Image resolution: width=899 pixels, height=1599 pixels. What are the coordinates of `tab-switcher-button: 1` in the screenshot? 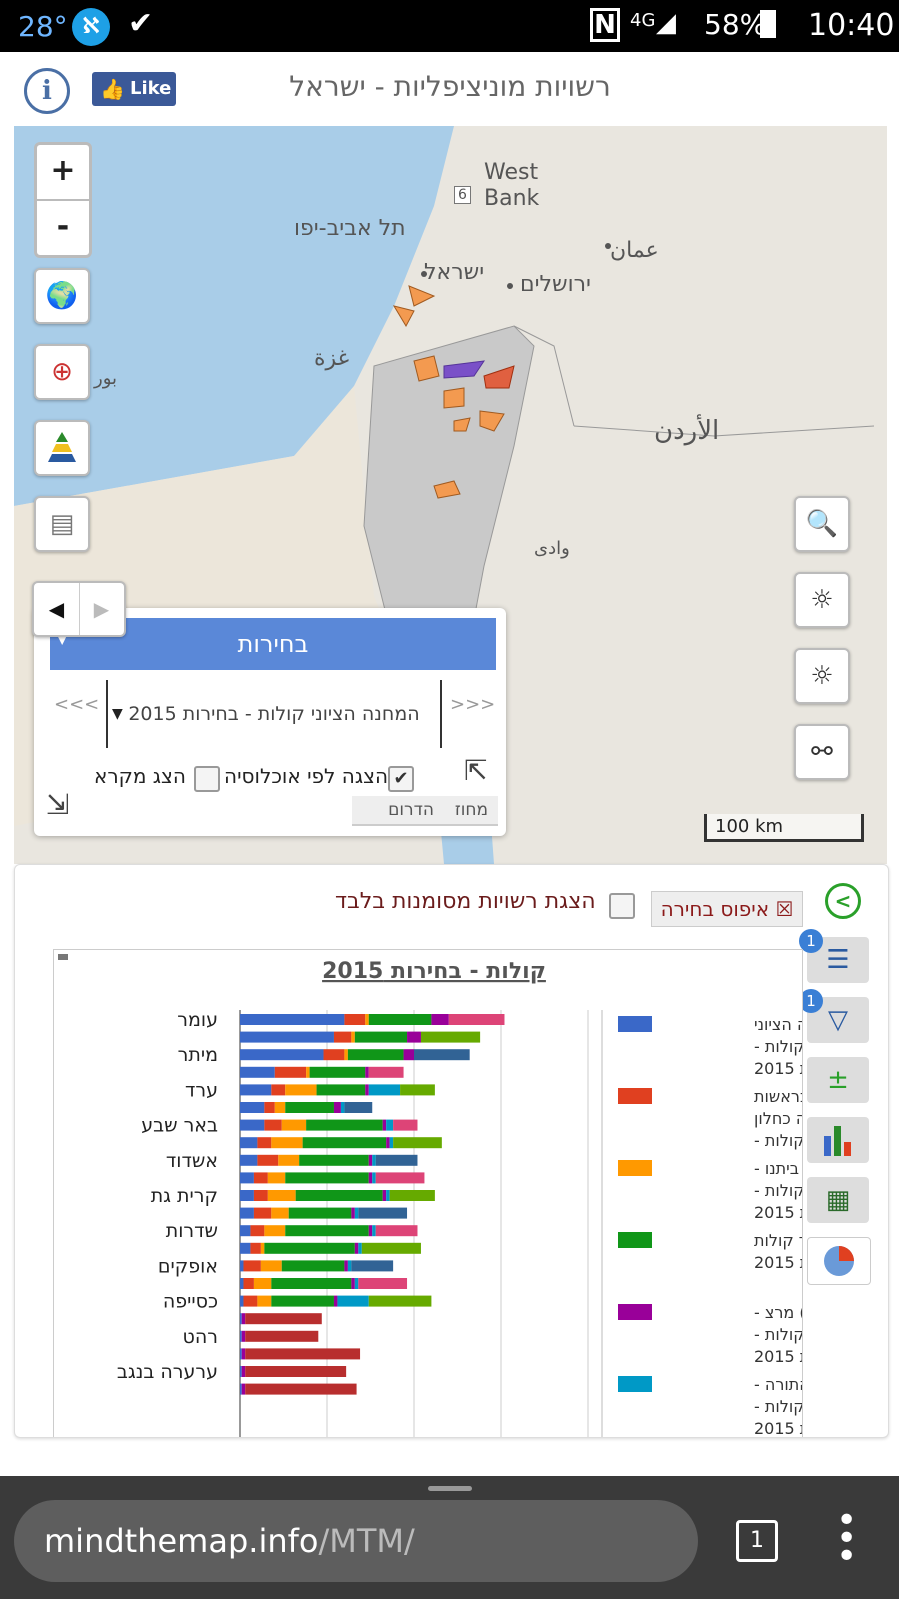 It's located at (757, 1541).